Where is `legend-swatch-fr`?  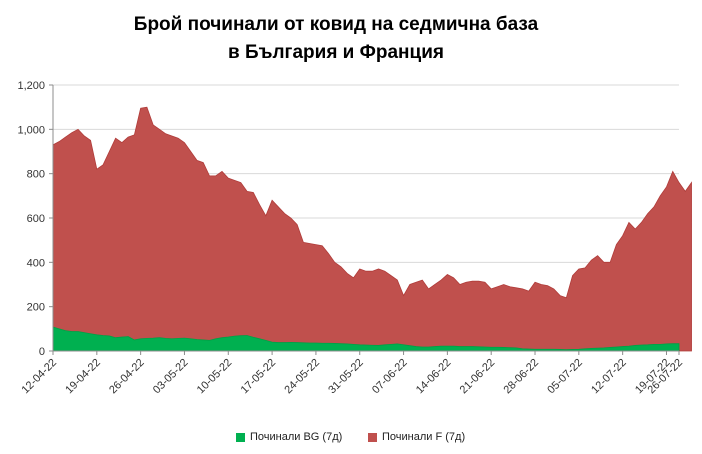 legend-swatch-fr is located at coordinates (372, 437).